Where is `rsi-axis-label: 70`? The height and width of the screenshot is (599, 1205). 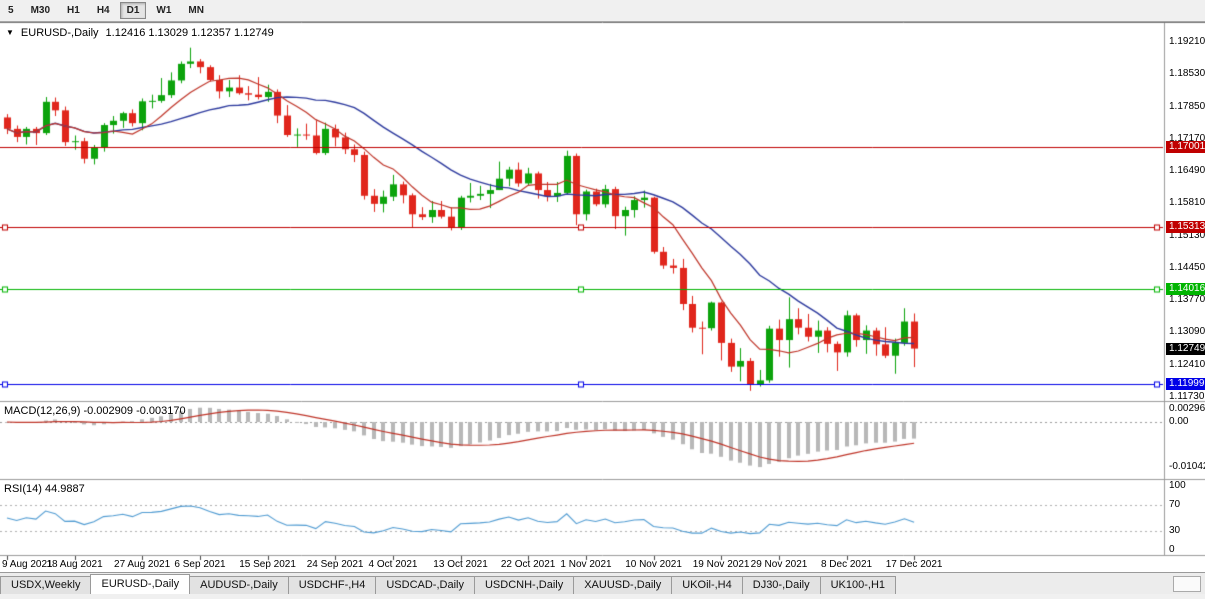 rsi-axis-label: 70 is located at coordinates (1175, 505).